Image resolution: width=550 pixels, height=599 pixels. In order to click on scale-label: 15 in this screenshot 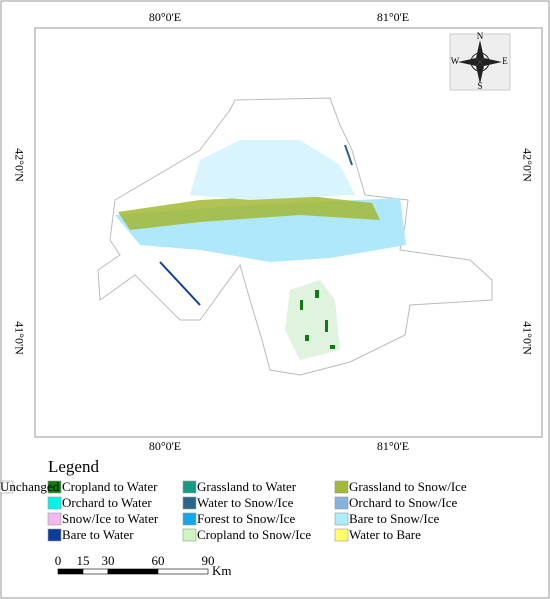, I will do `click(83, 560)`.